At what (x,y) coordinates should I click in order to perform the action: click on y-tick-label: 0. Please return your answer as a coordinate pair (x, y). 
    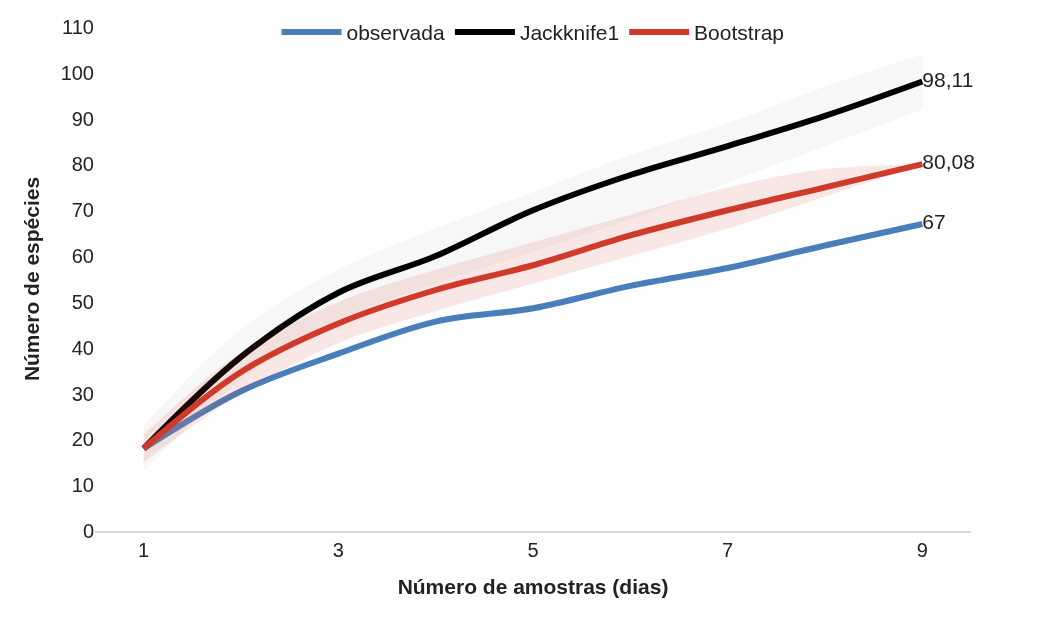
    Looking at the image, I should click on (88, 531).